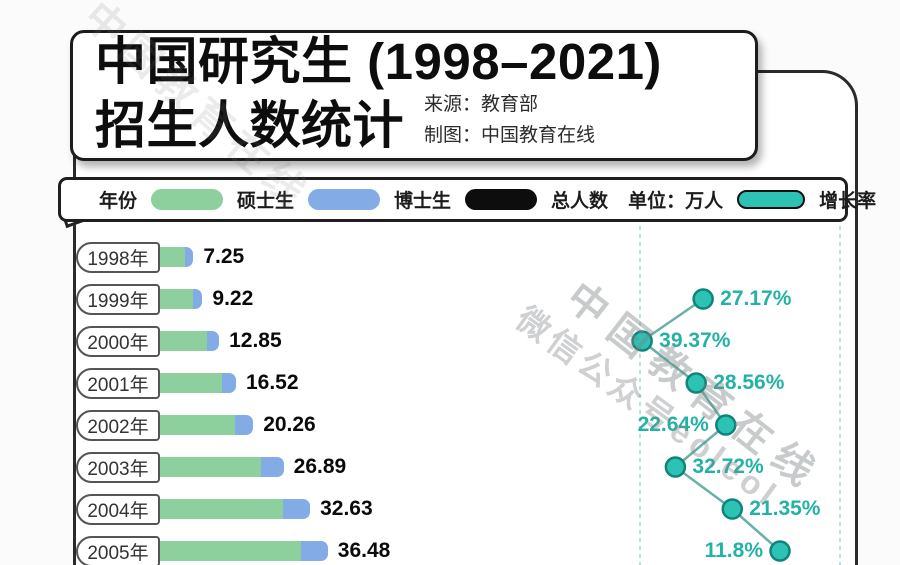 The image size is (900, 565). I want to click on total-value: 36.48, so click(364, 550).